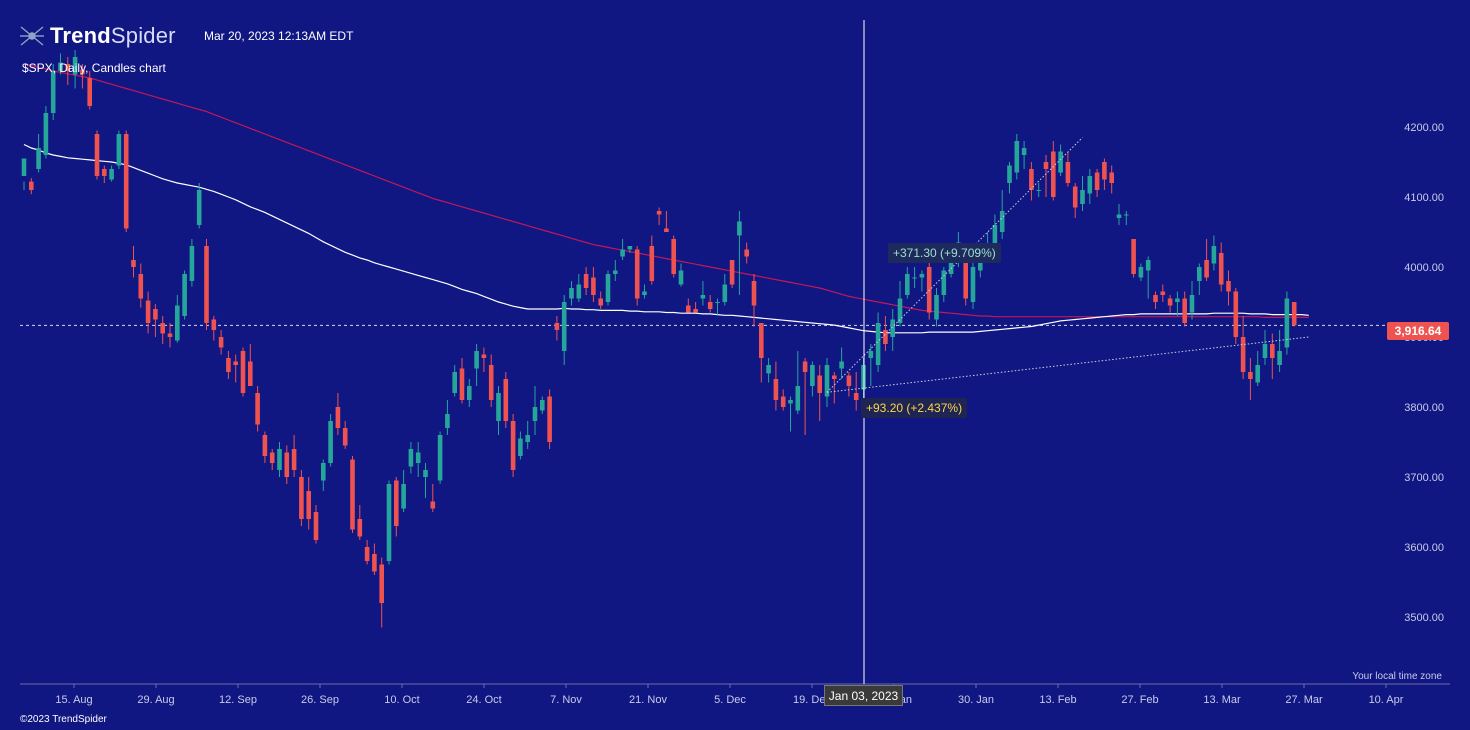  Describe the element at coordinates (1424, 618) in the screenshot. I see `y-tick-label: 3500.00` at that location.